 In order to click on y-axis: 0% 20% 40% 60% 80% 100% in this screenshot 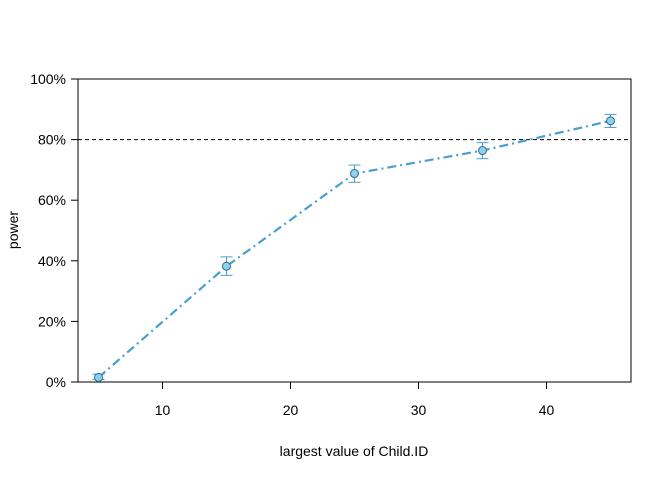, I will do `click(54, 230)`.